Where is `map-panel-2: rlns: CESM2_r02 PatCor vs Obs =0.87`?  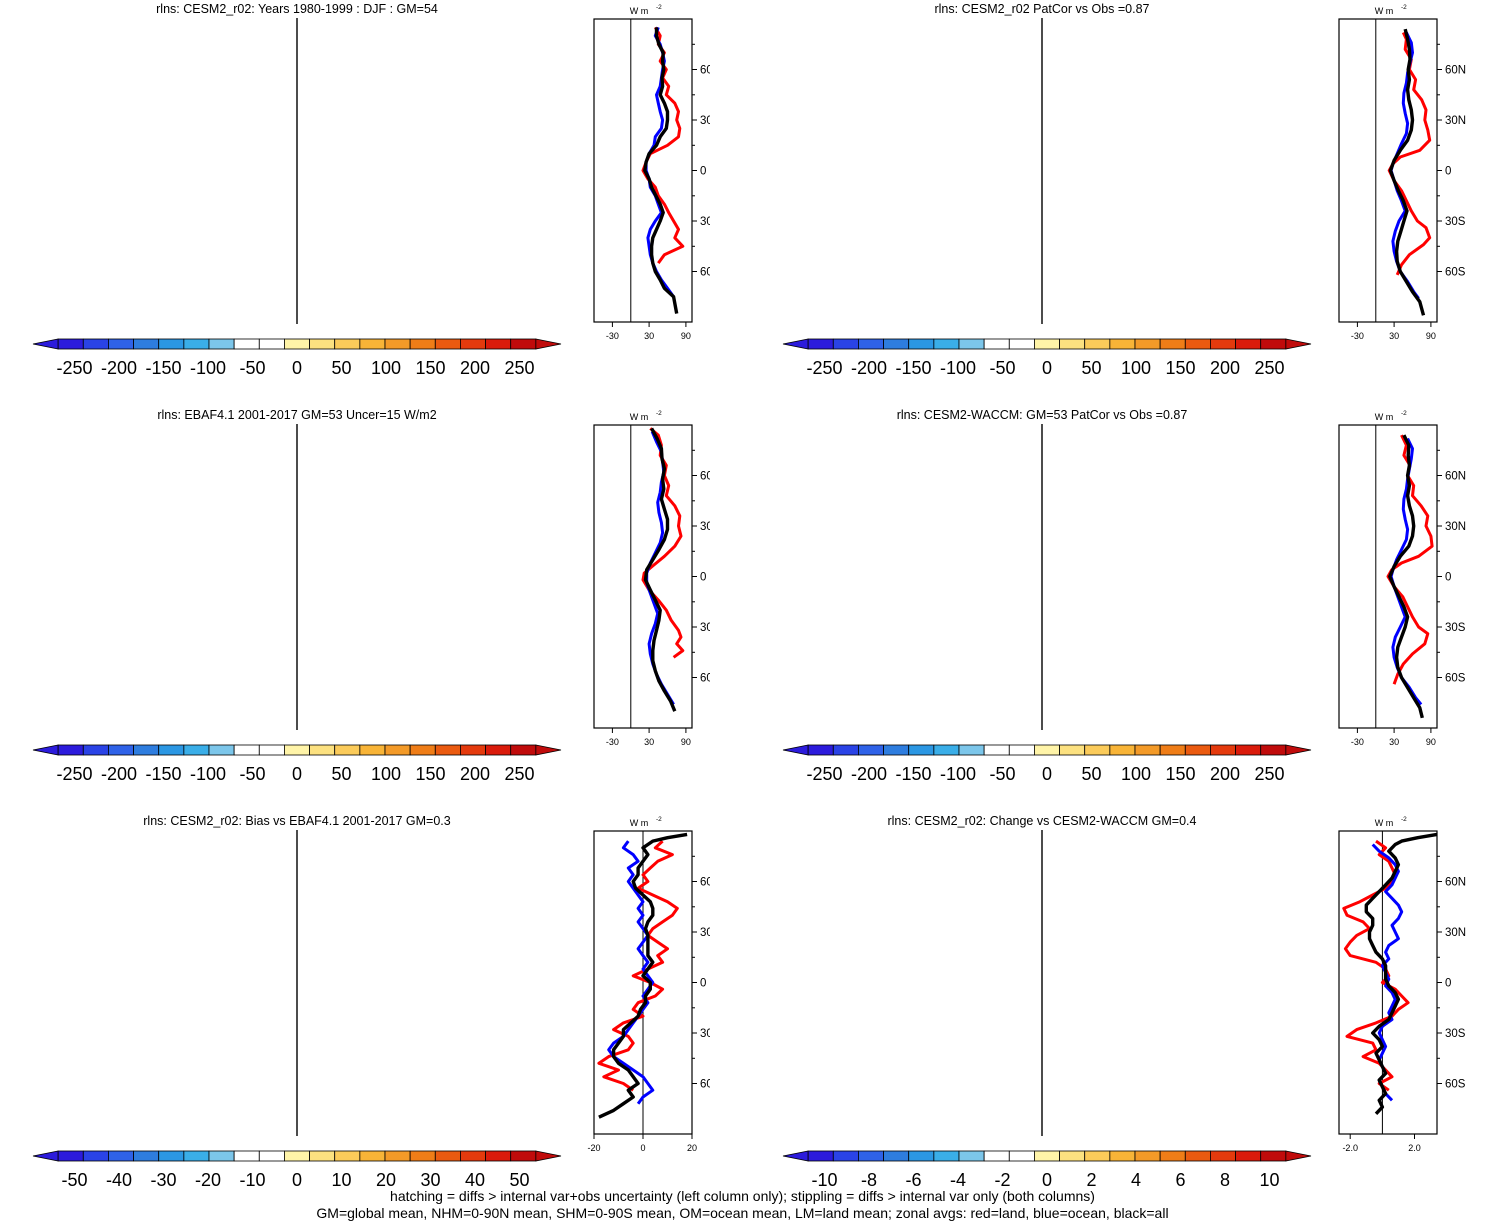
map-panel-2: rlns: CESM2_r02 PatCor vs Obs =0.87 is located at coordinates (1045, 167).